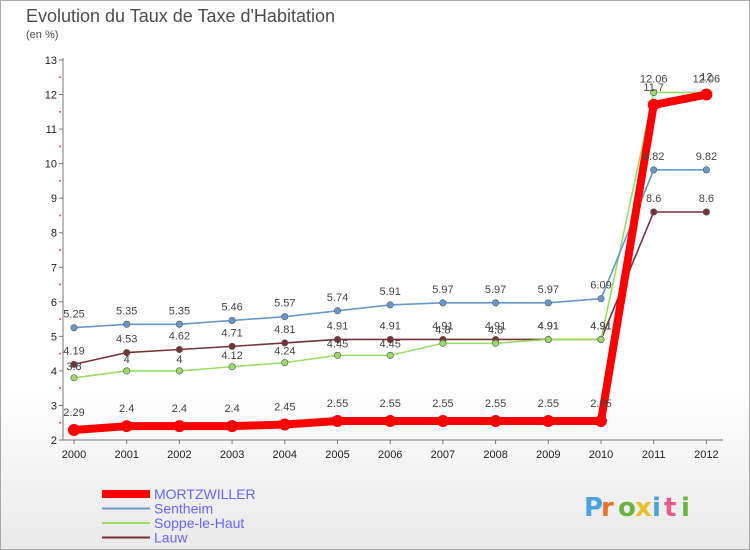 The height and width of the screenshot is (550, 750). I want to click on y-tick-label: 10, so click(51, 165).